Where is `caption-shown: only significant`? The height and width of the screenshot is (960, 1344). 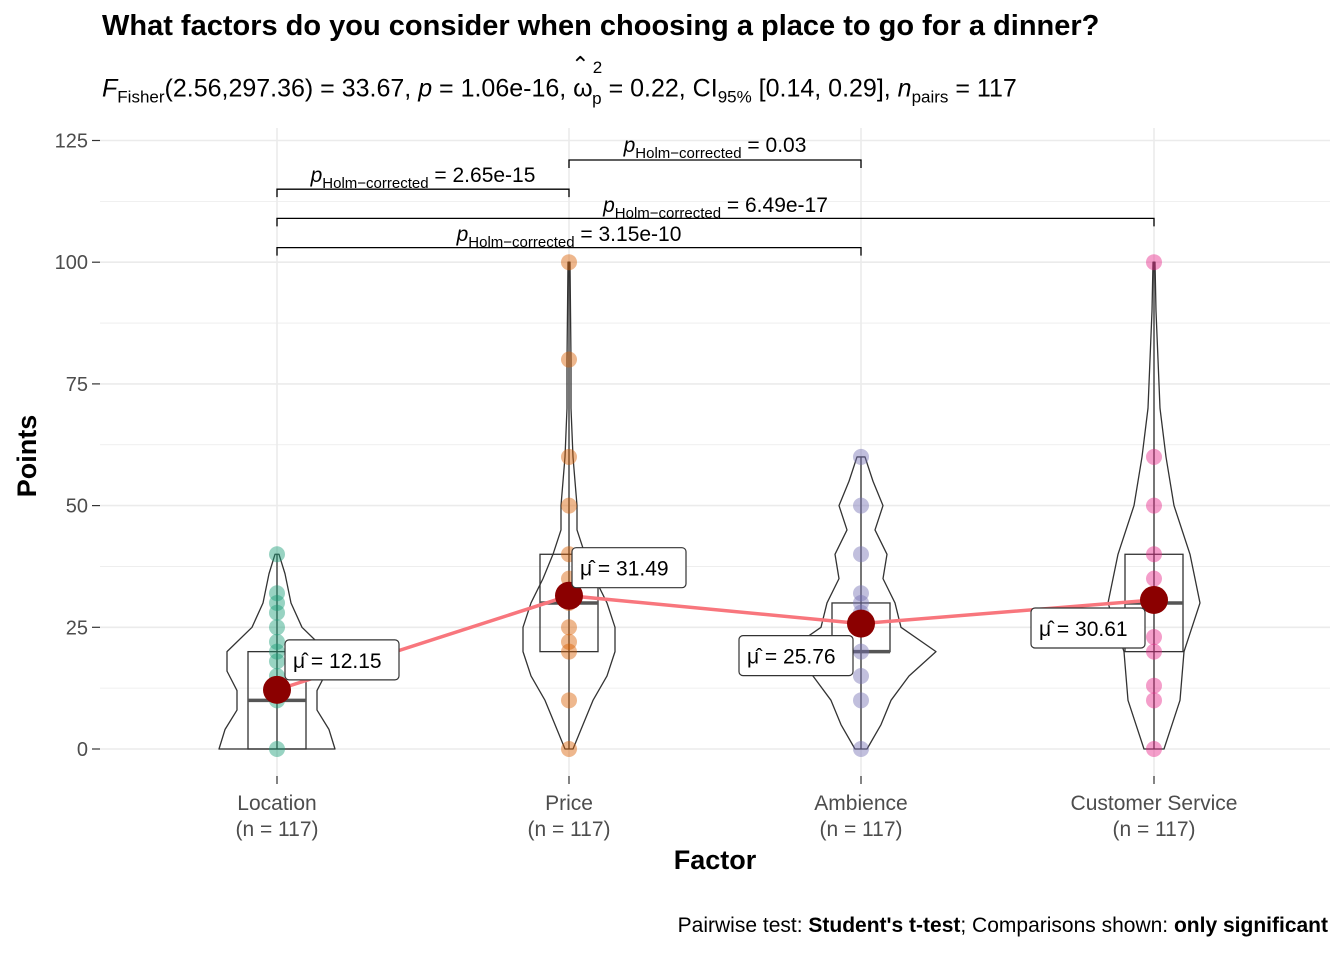
caption-shown: only significant is located at coordinates (1250, 925).